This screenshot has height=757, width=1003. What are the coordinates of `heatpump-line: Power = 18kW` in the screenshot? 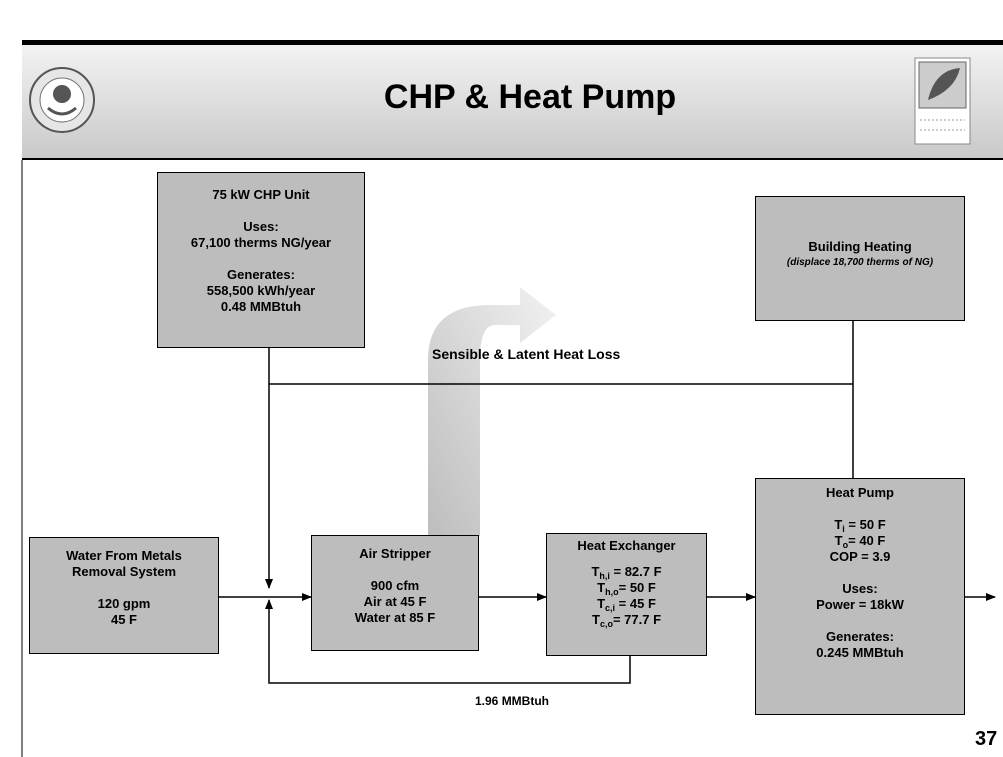 It's located at (860, 604).